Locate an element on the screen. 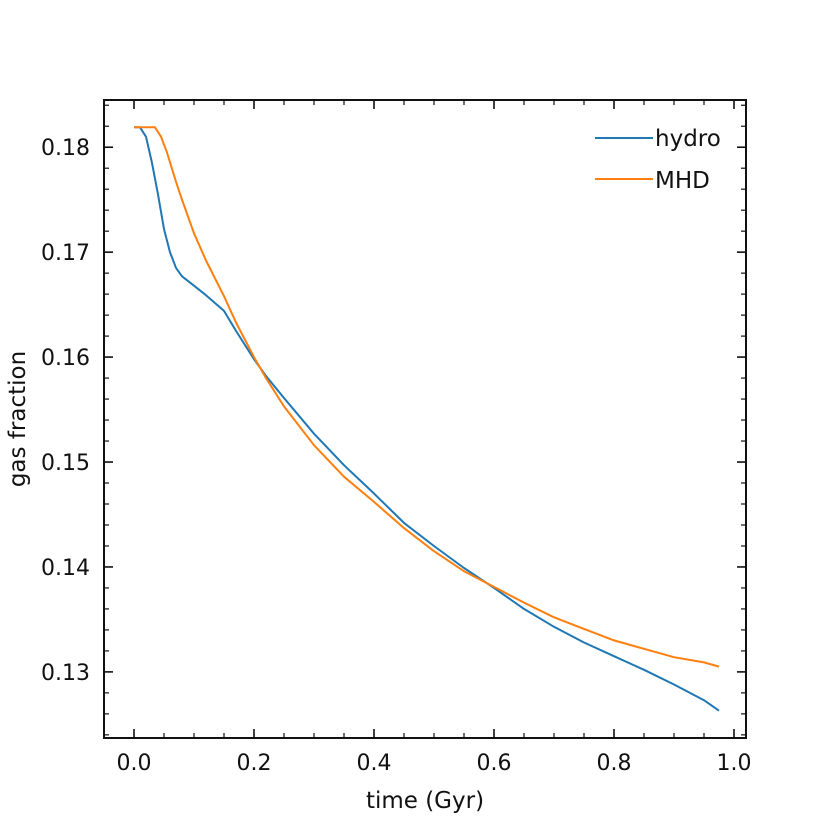  y-axis-label: gas fraction is located at coordinates (18, 419).